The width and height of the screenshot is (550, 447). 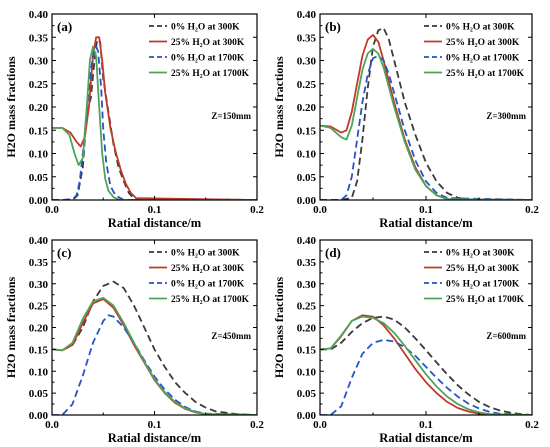 I want to click on panel-annotation: Z=300mm, so click(x=506, y=116).